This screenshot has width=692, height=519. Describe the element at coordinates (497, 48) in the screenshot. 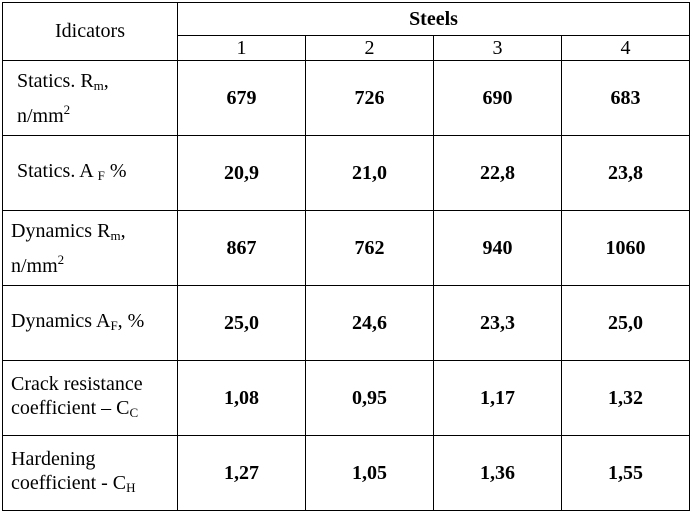

I see `steel-number: 3` at that location.